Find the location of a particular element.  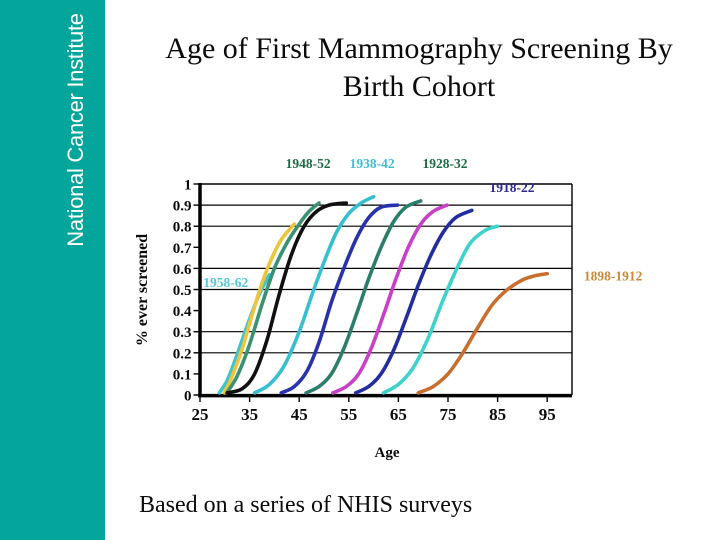

page-title-line1: Age of First Mammography Screening By is located at coordinates (419, 48).